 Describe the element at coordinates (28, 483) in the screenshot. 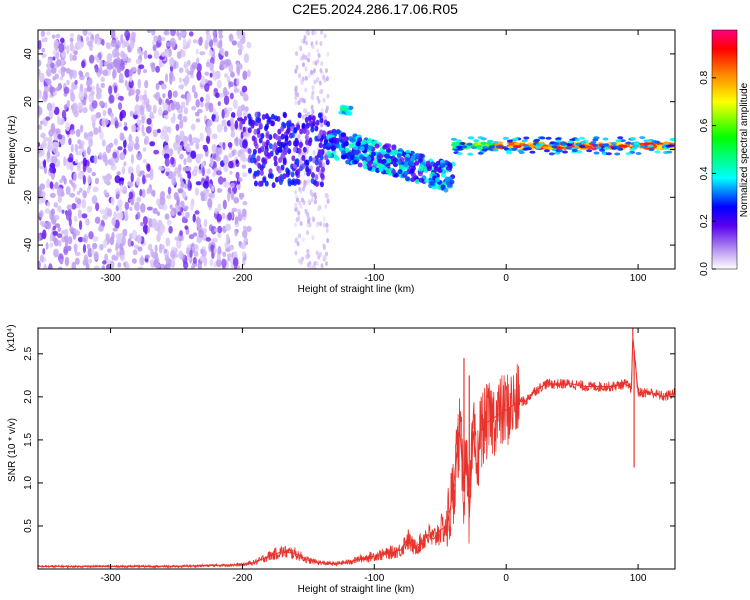

I see `snr-y-tick-label: 1.0` at that location.